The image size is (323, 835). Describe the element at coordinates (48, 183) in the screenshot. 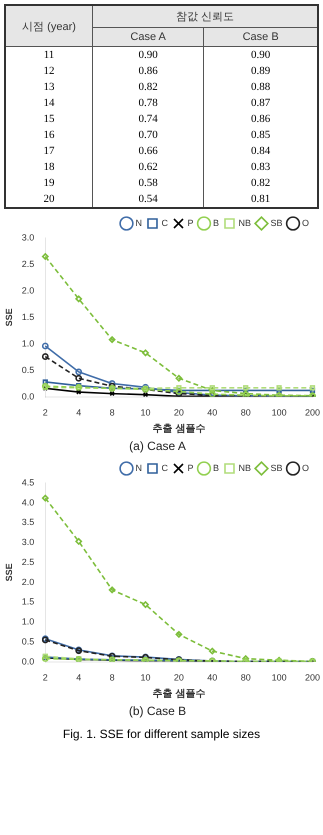

I see `y-tick-label: 19` at that location.